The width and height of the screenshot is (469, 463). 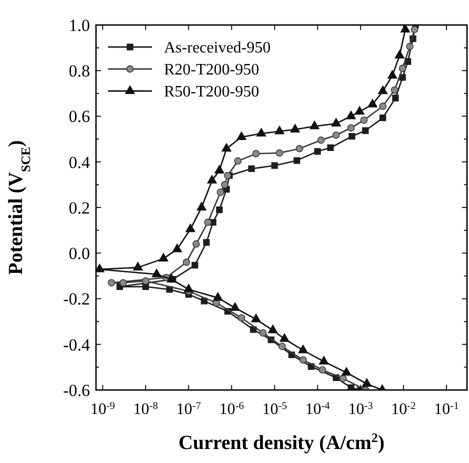 I want to click on legend-label: As-received-950, so click(x=217, y=48).